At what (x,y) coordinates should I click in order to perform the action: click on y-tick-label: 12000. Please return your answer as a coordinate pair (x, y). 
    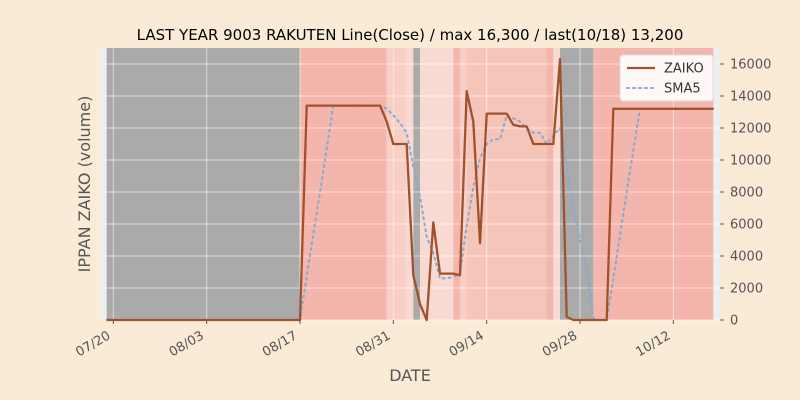
    Looking at the image, I should click on (750, 129).